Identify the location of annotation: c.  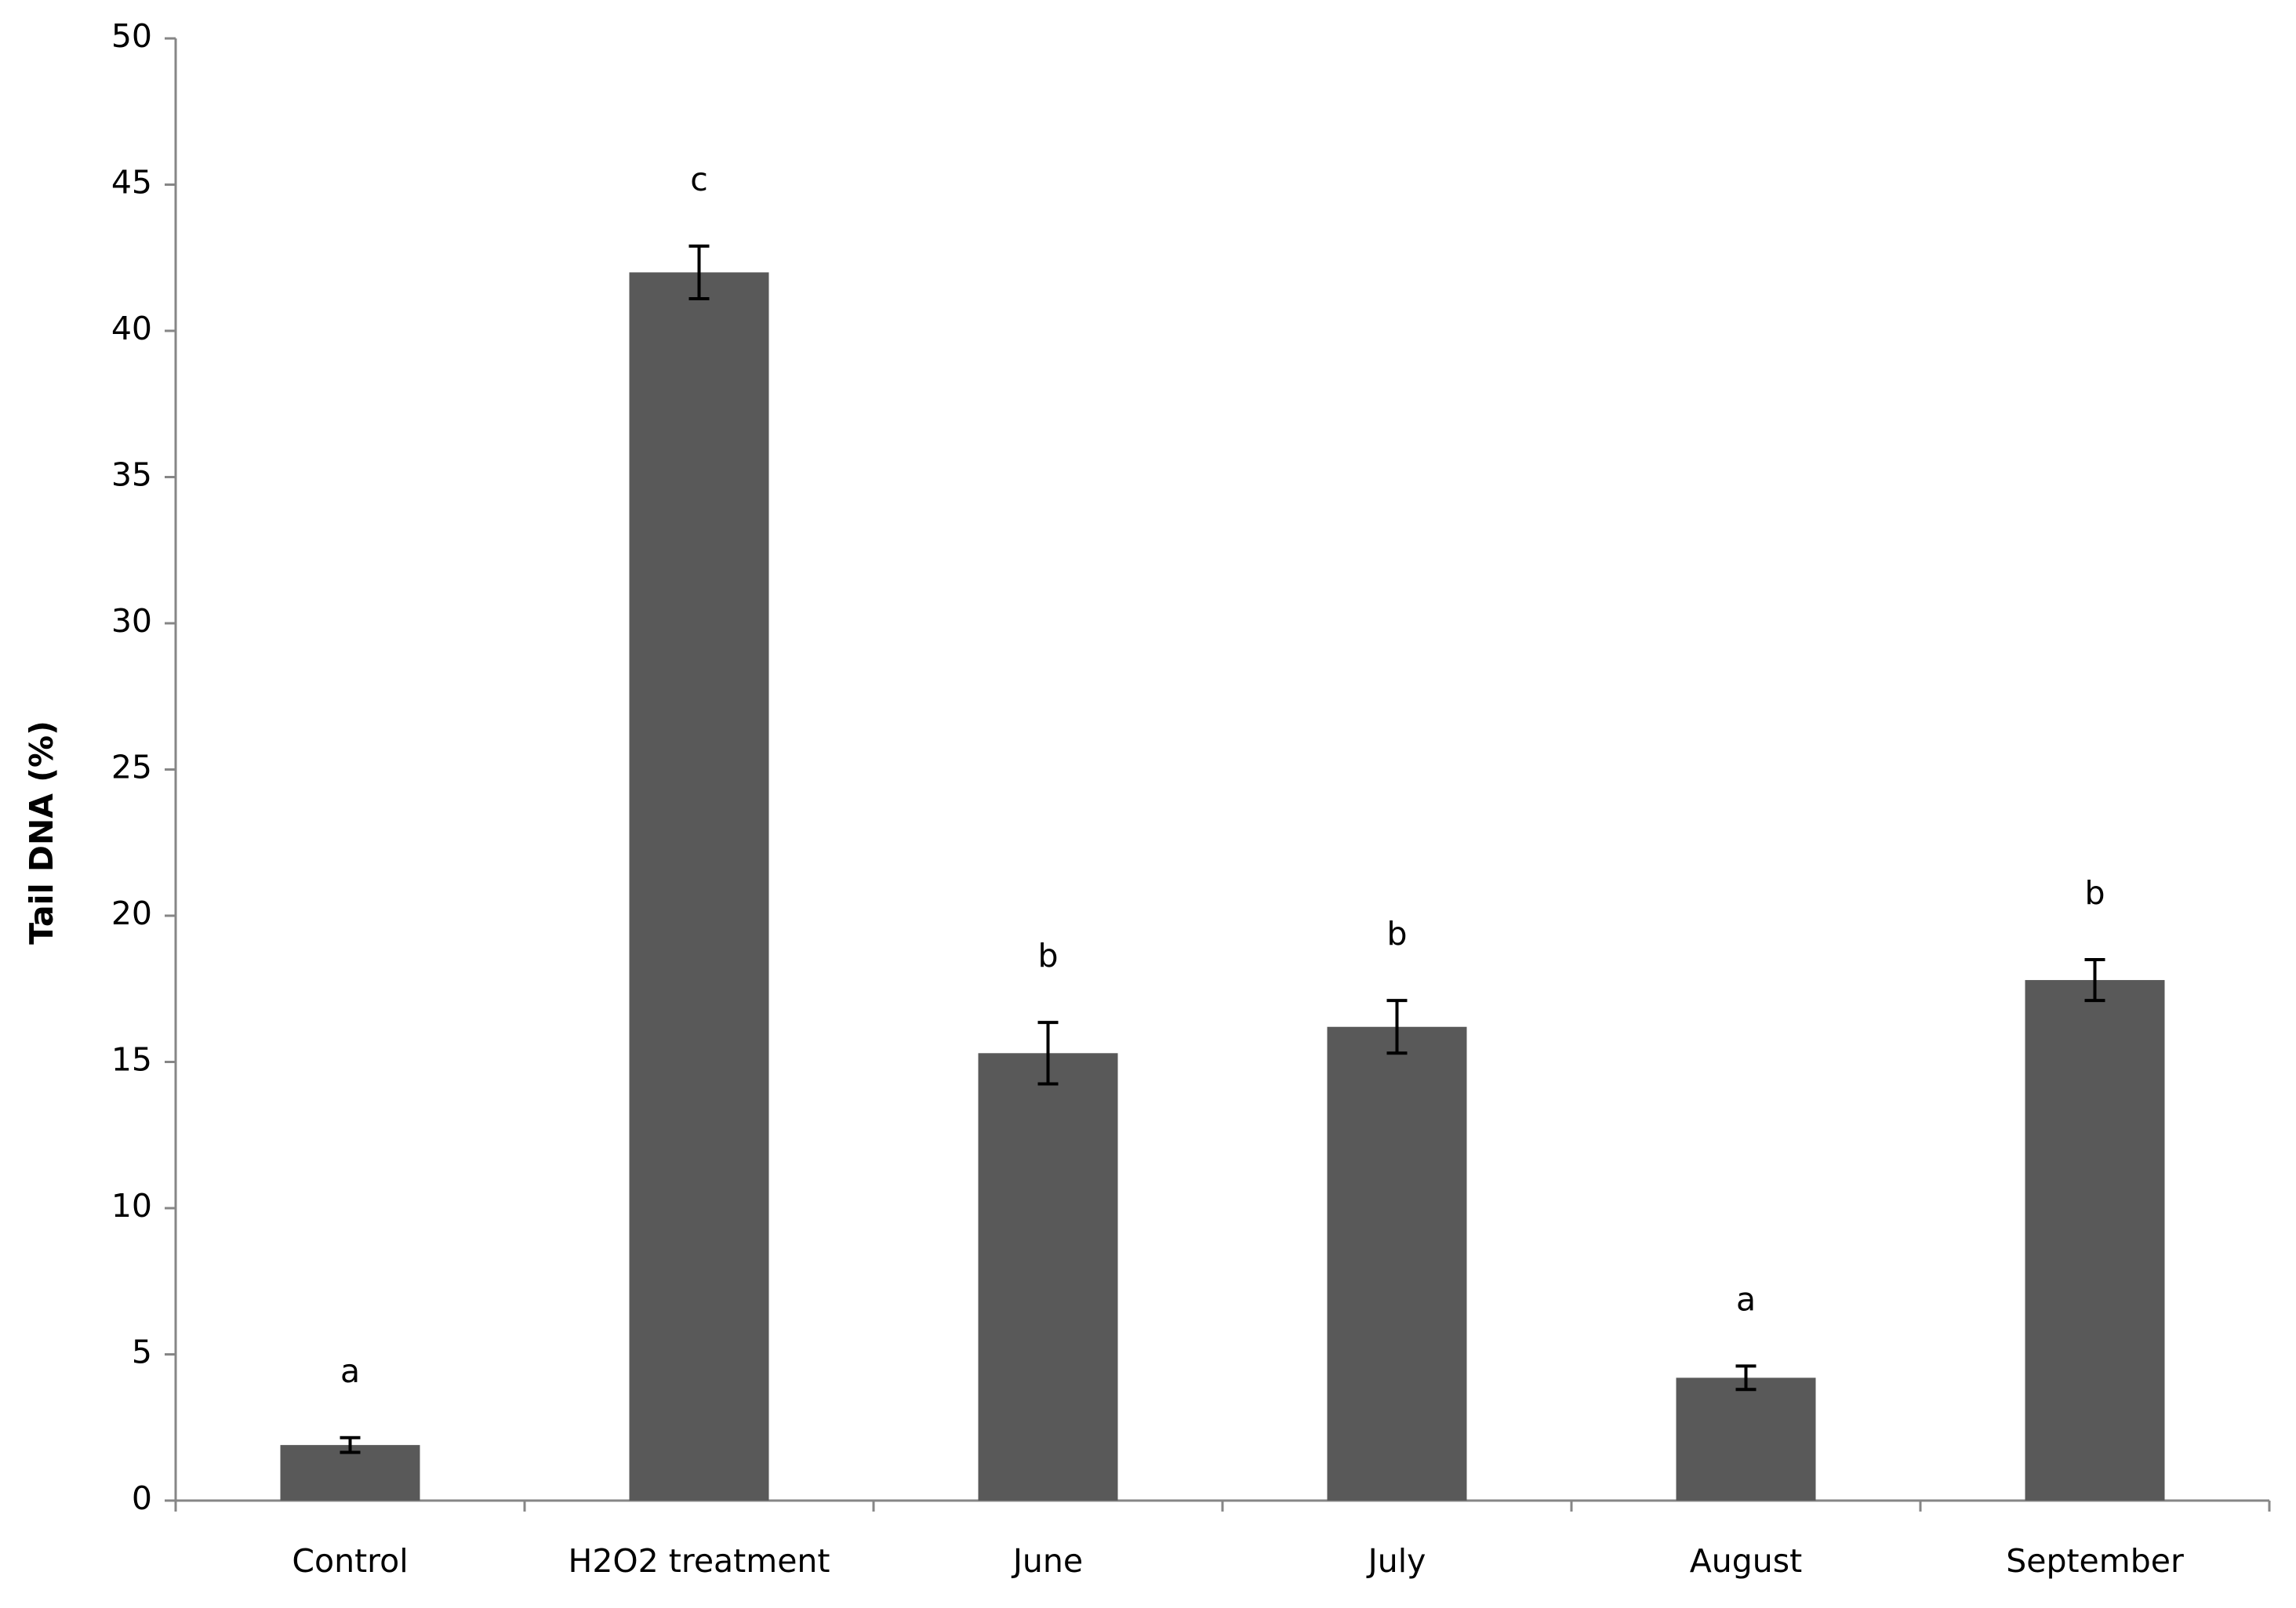
(699, 179).